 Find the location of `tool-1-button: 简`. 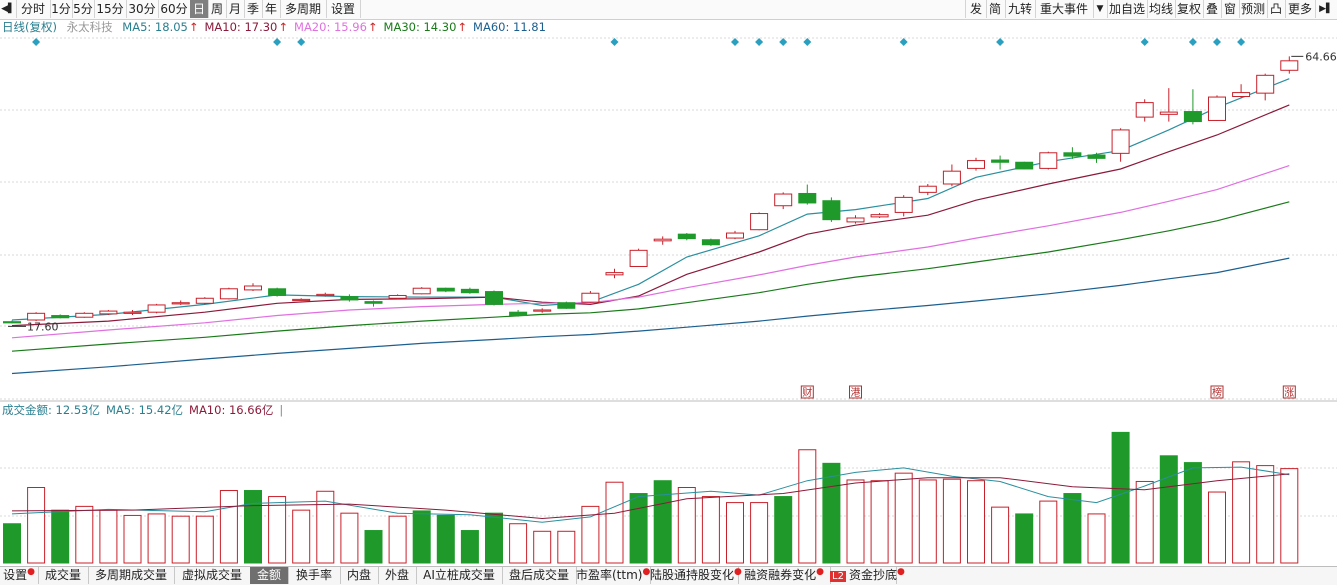

tool-1-button: 简 is located at coordinates (995, 9).